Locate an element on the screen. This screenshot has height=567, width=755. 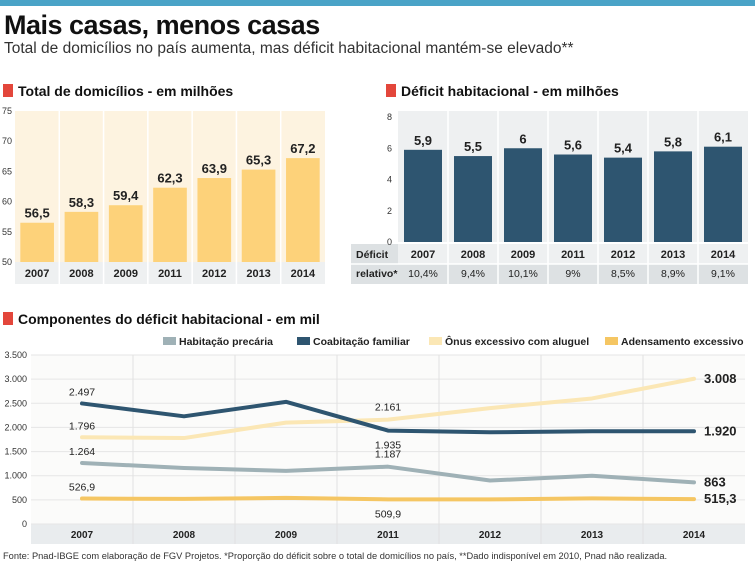
chart2-table-label: Déficit is located at coordinates (372, 255).